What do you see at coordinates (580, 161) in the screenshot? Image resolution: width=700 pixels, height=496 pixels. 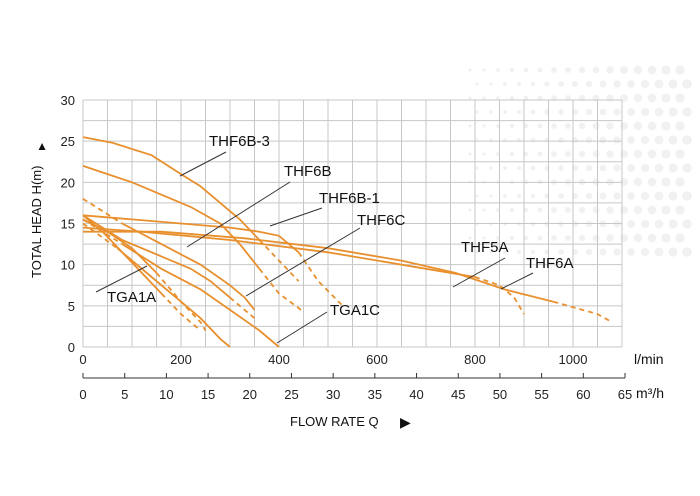 I see `background-dot-decoration` at bounding box center [580, 161].